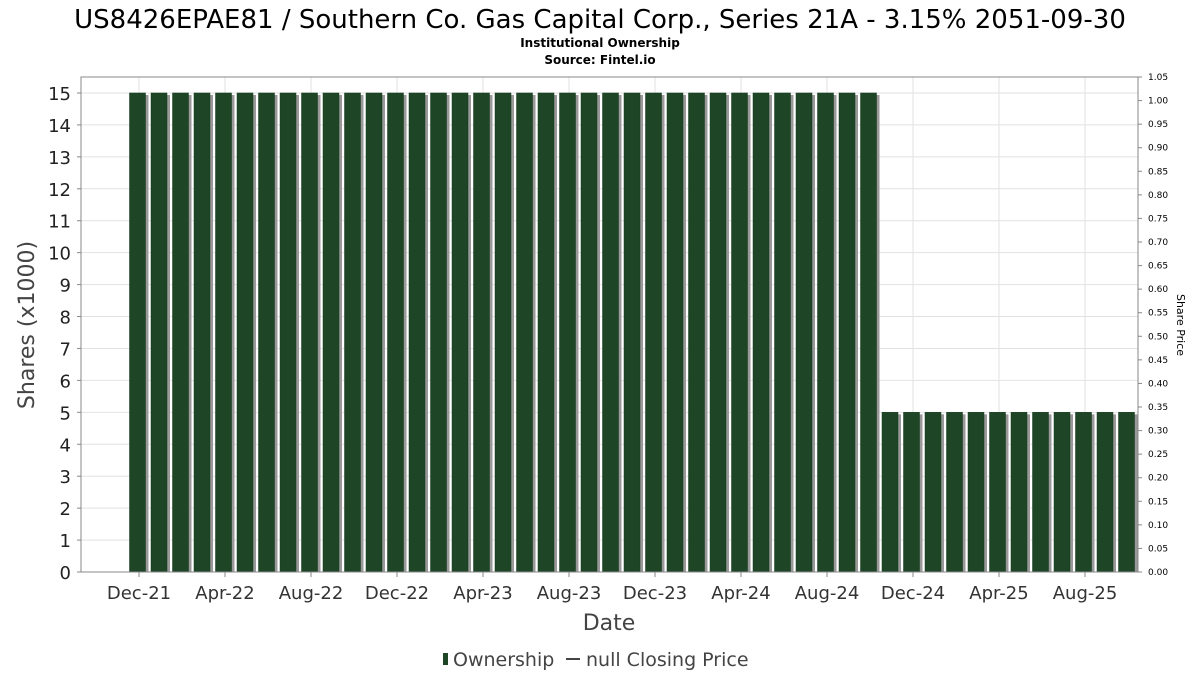 This screenshot has width=1200, height=675. I want to click on y2-tick-label: 0.25, so click(1158, 455).